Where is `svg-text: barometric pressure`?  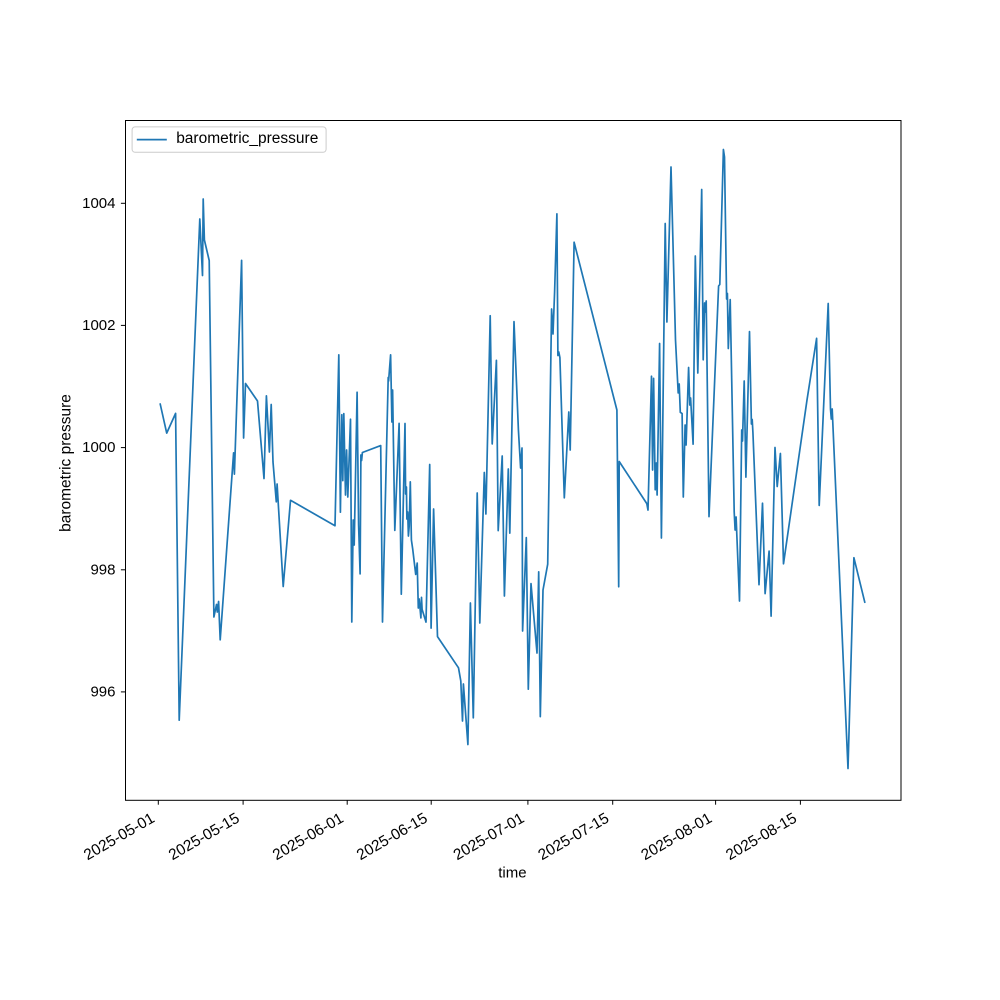 svg-text: barometric pressure is located at coordinates (66, 463).